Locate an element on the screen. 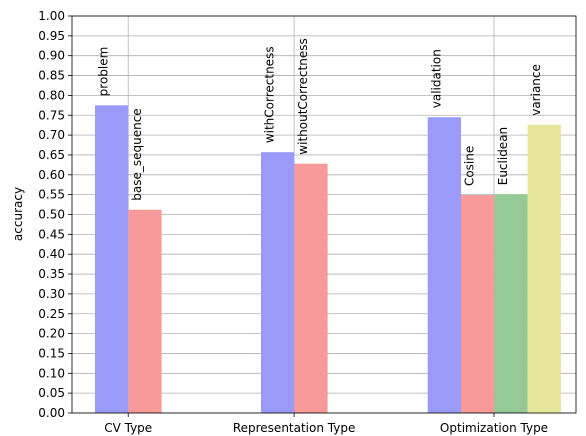 The height and width of the screenshot is (436, 586). y-axis-label: accuracy is located at coordinates (18, 214).